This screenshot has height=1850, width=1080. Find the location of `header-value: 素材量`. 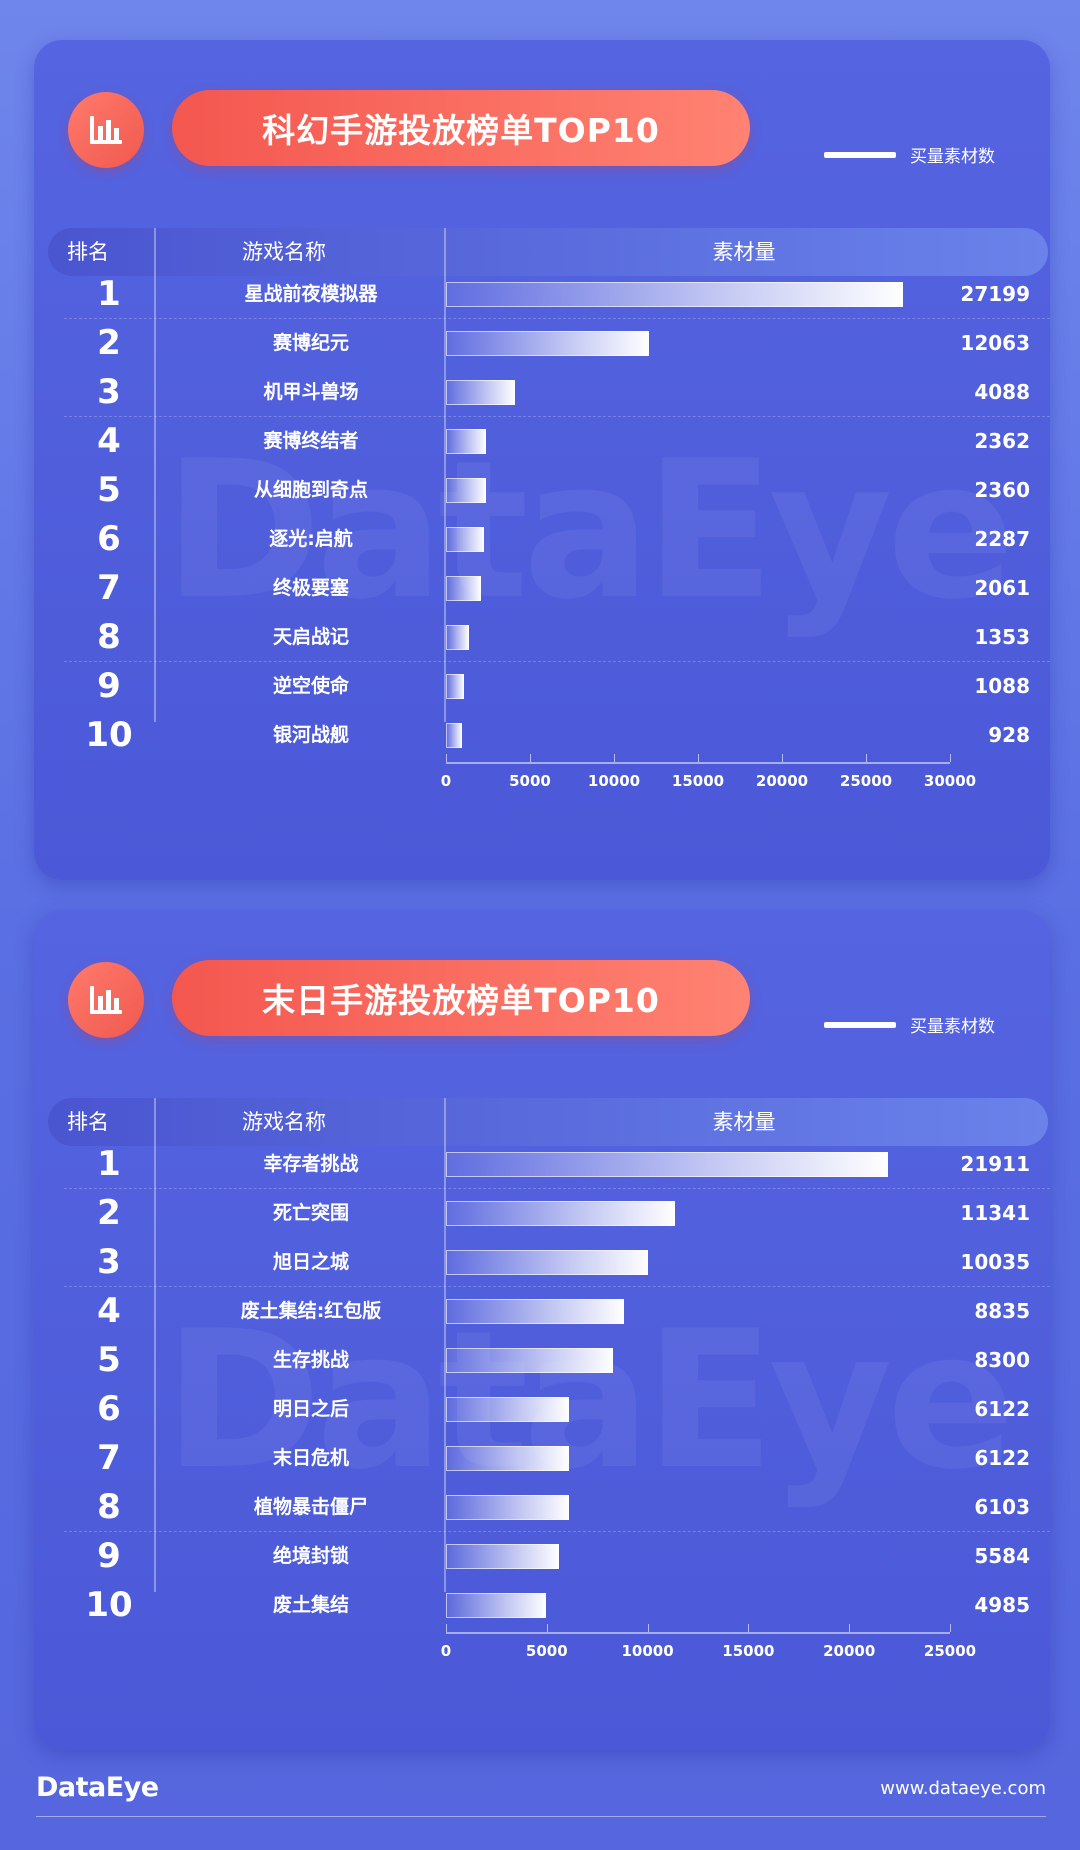

header-value: 素材量 is located at coordinates (744, 1122).